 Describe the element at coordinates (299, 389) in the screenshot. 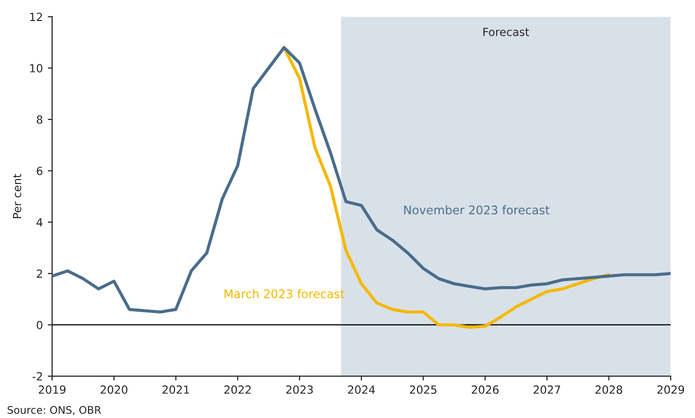

I see `x-tick-label: 2023` at that location.